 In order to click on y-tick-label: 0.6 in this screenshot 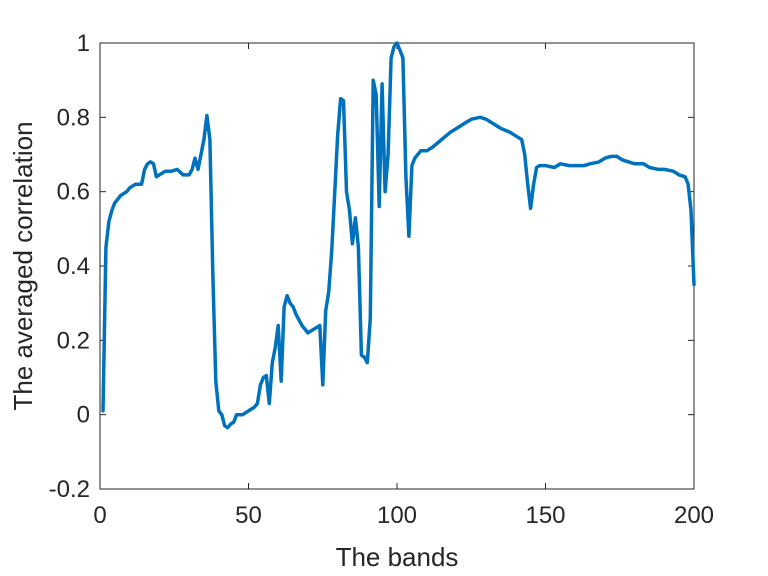, I will do `click(73, 192)`.